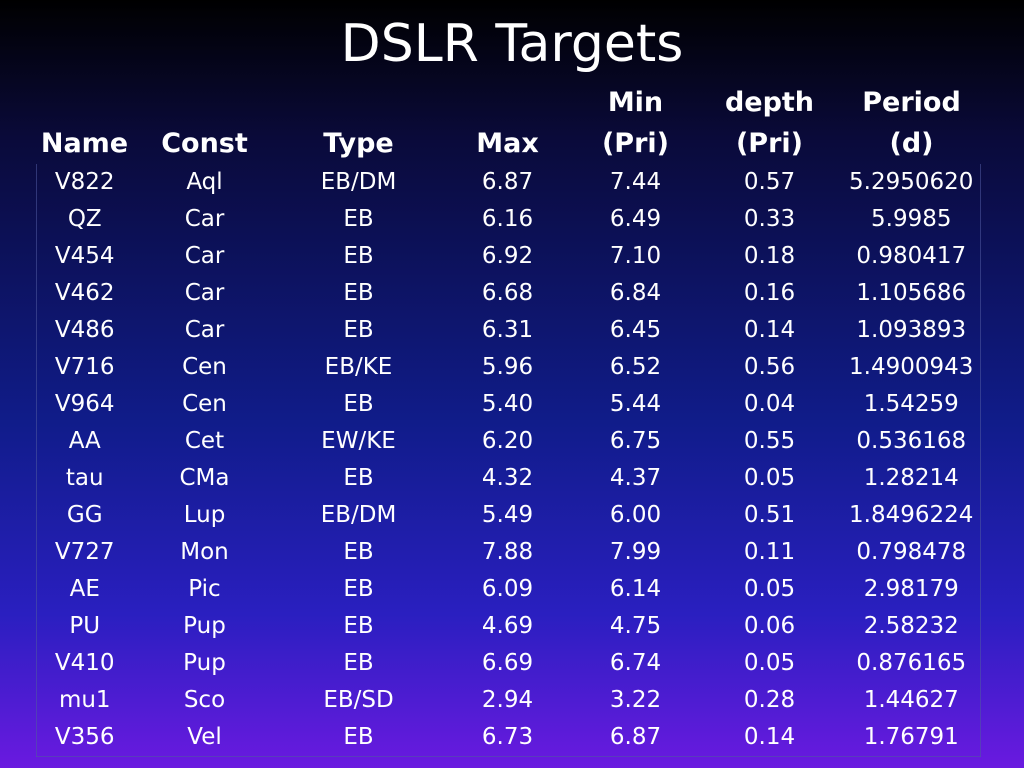 The height and width of the screenshot is (768, 1024). I want to click on table-row: V822 Aql EB/DM 6.87 7.44 0.57 5.2950620, so click(508, 182).